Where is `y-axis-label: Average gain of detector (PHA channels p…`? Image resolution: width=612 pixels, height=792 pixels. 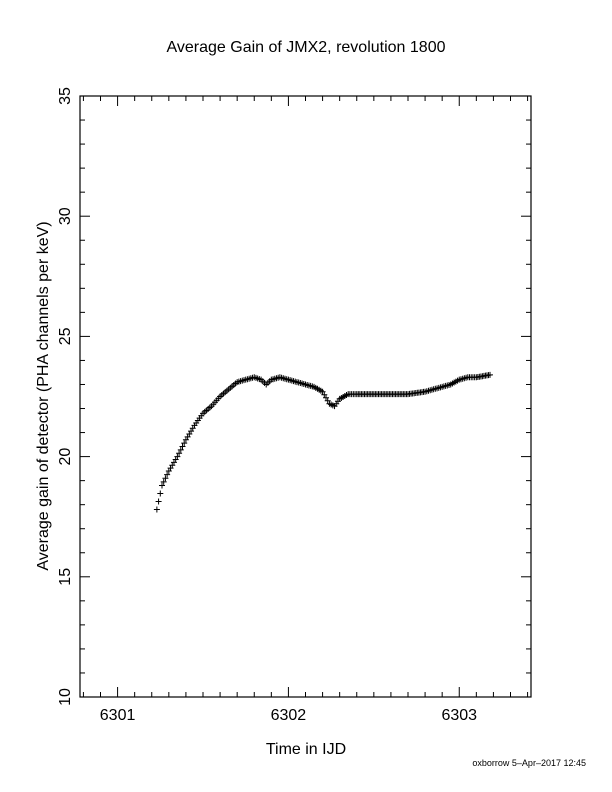 y-axis-label: Average gain of detector (PHA channels p… is located at coordinates (43, 395).